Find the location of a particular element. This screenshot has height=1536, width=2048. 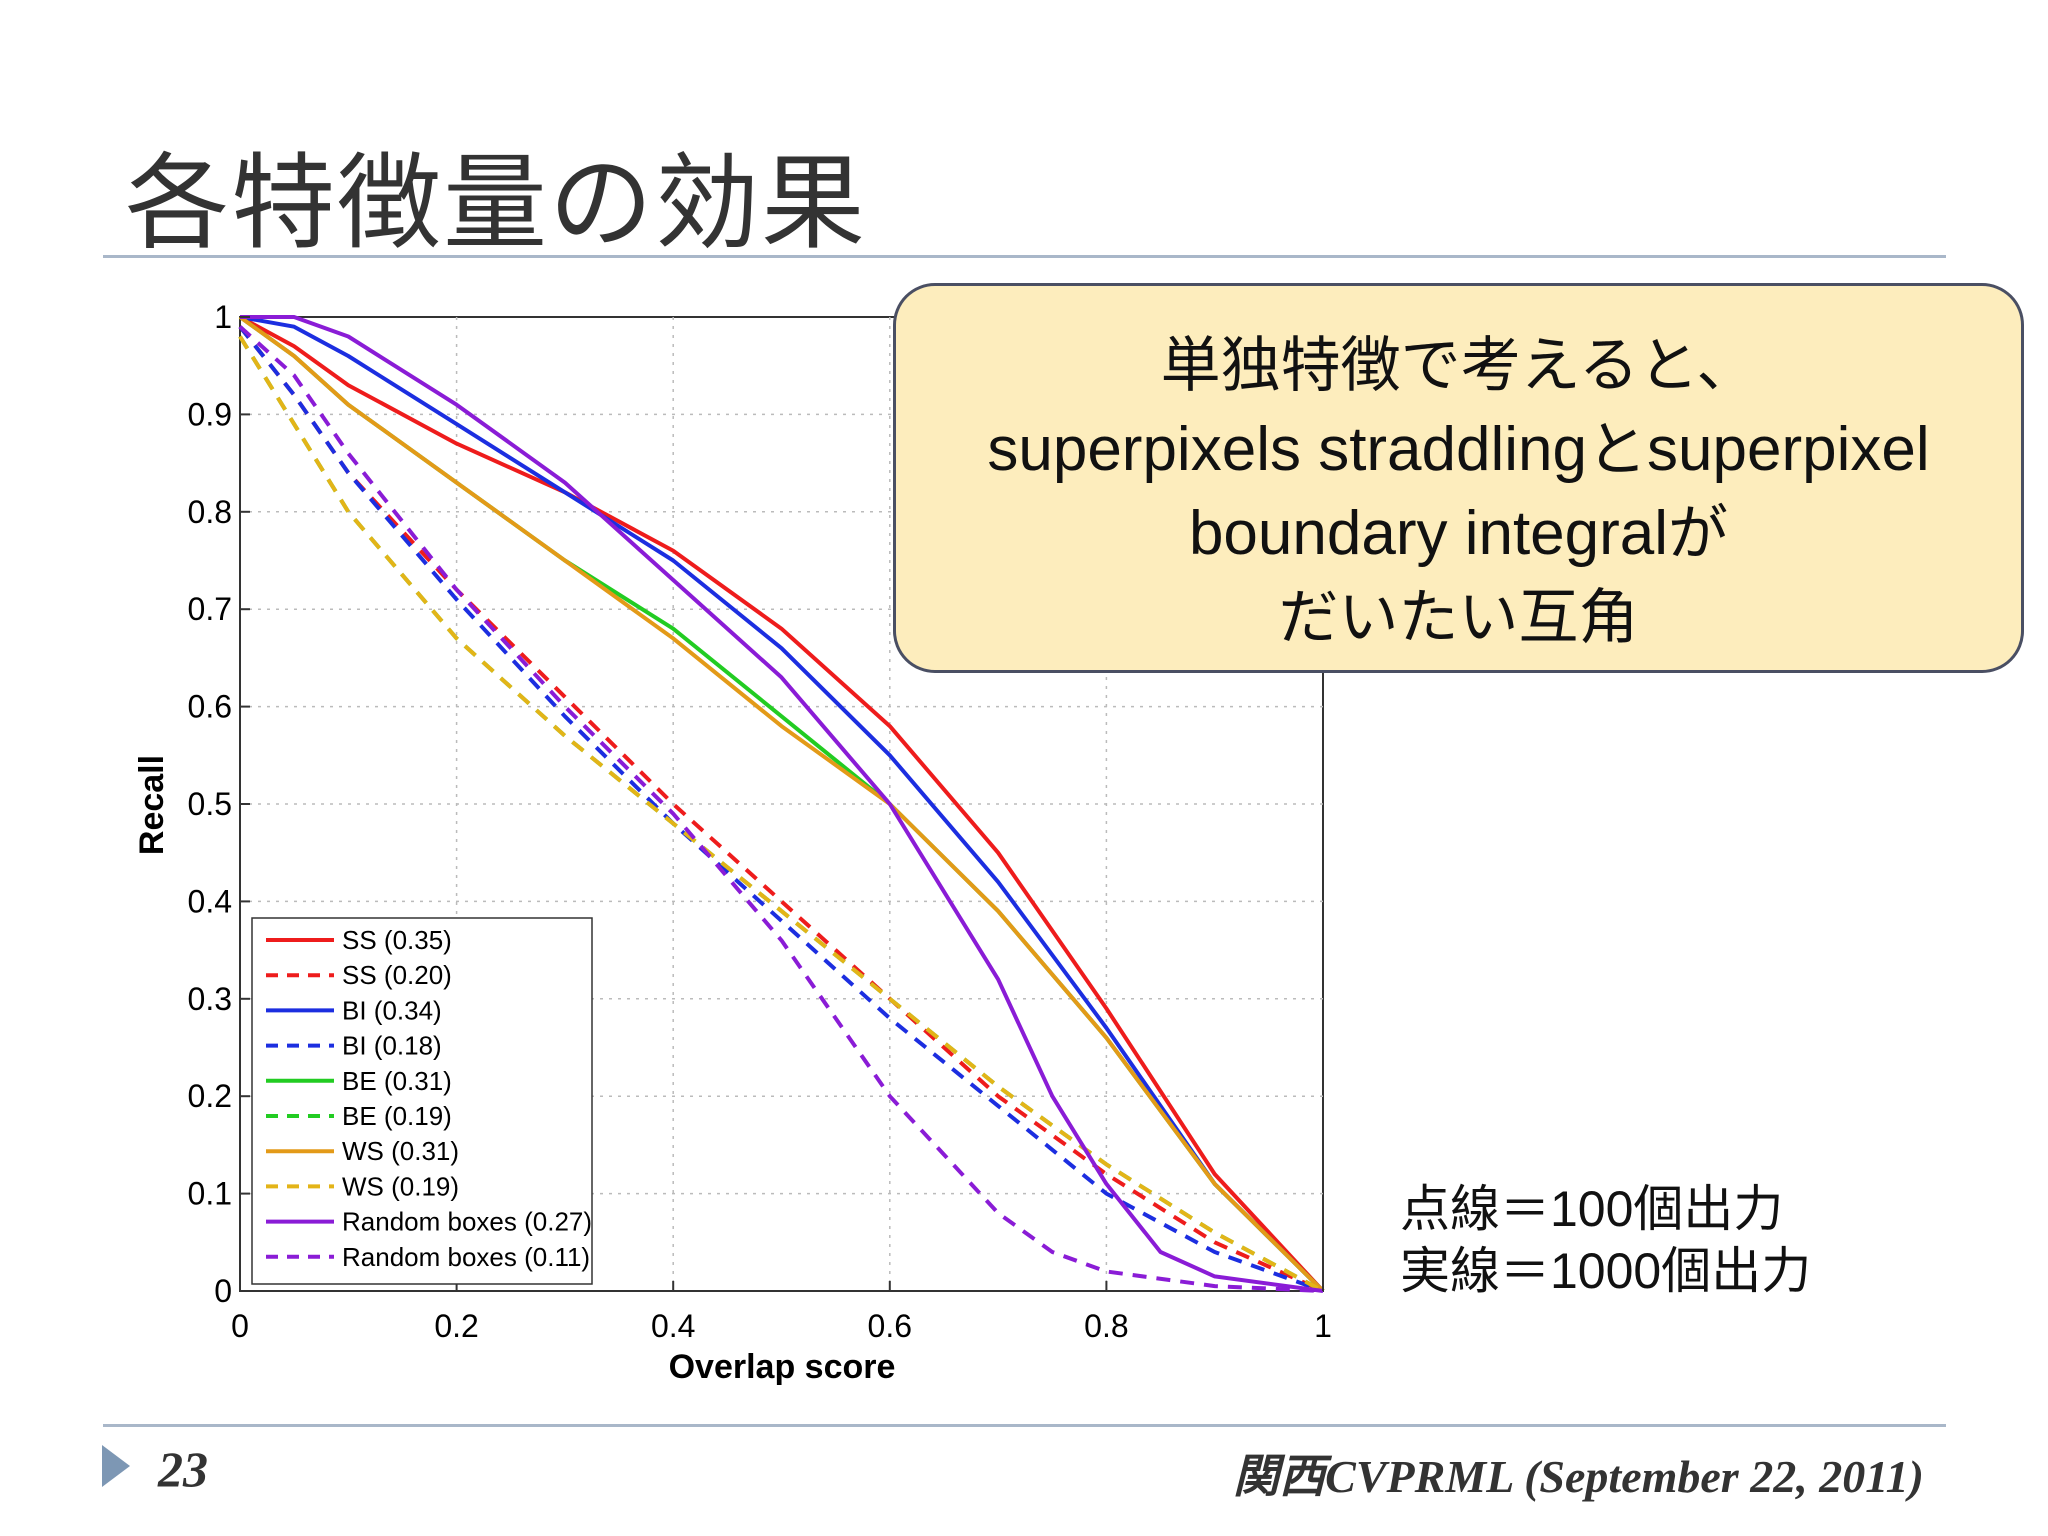

x-tick-label: 1 is located at coordinates (1323, 1326).